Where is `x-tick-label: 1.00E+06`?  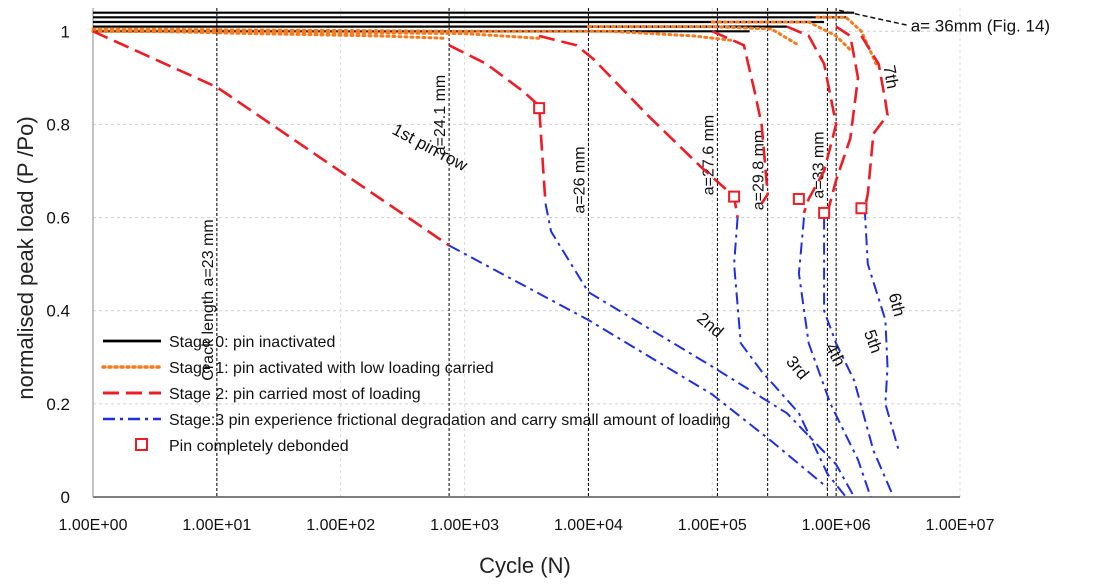 x-tick-label: 1.00E+06 is located at coordinates (836, 525).